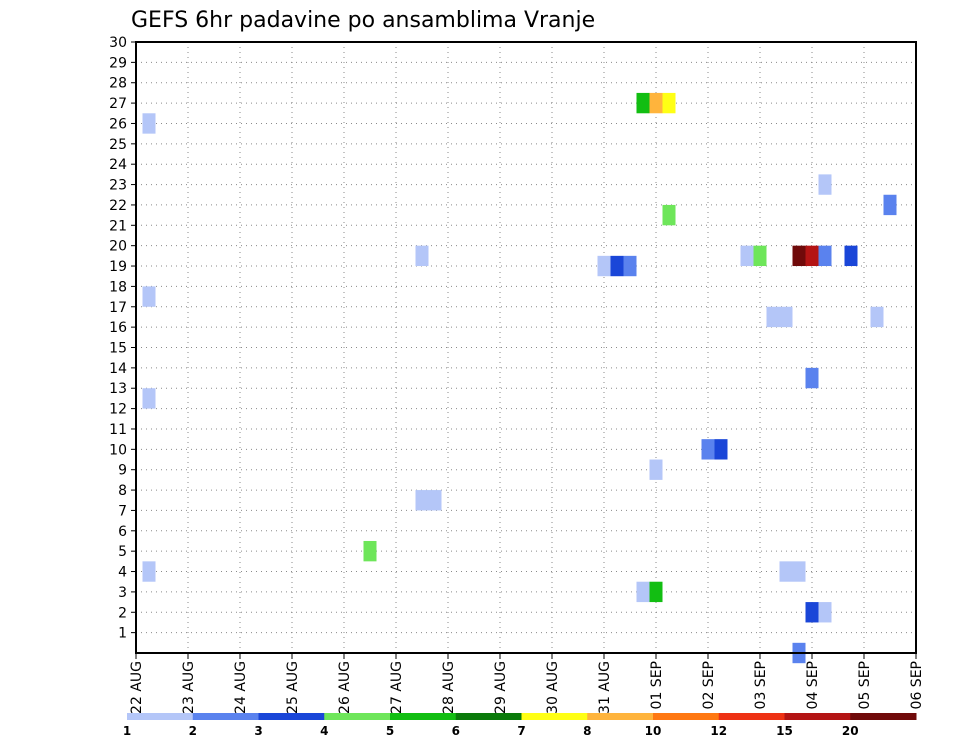 This screenshot has width=960, height=742. Describe the element at coordinates (397, 687) in the screenshot. I see `x-tick-label: 27 AUG` at that location.